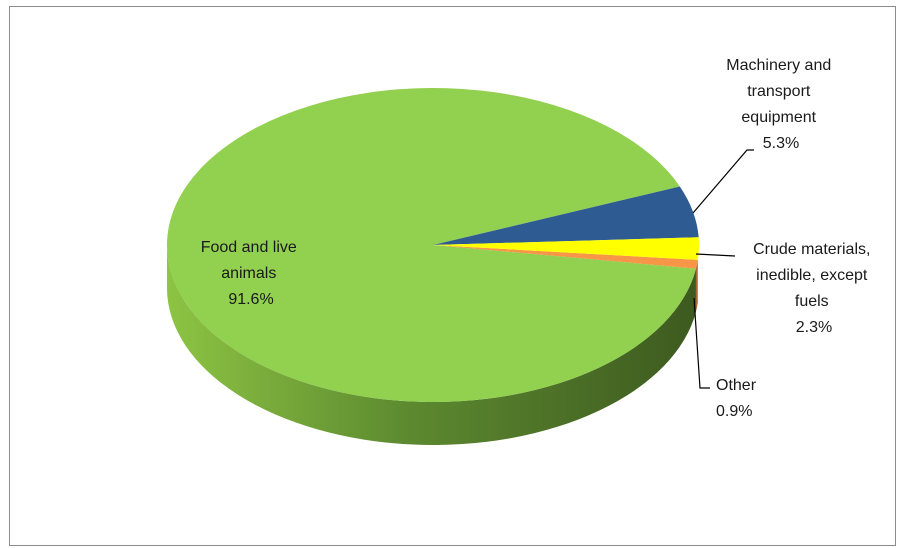 This screenshot has height=548, width=907. What do you see at coordinates (250, 299) in the screenshot?
I see `slice-value-food: 91.6%` at bounding box center [250, 299].